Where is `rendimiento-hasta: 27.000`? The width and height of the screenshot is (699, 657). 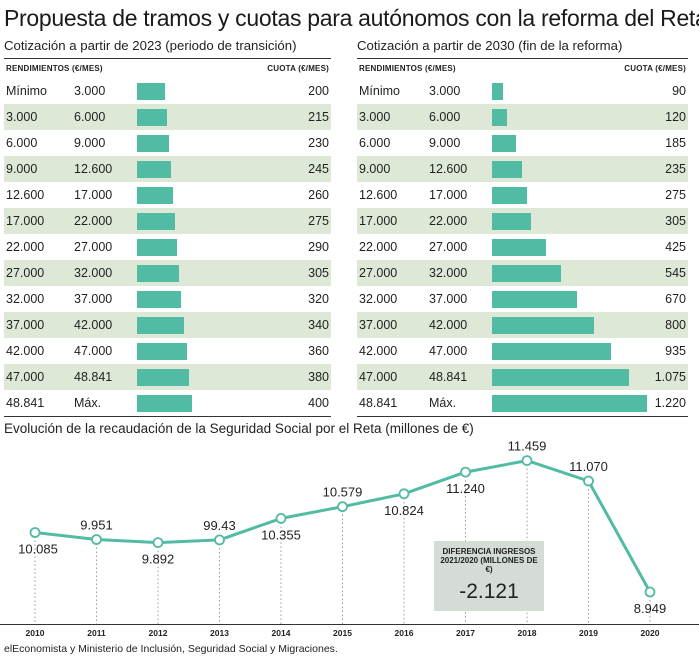
rendimiento-hasta: 27.000 is located at coordinates (448, 247).